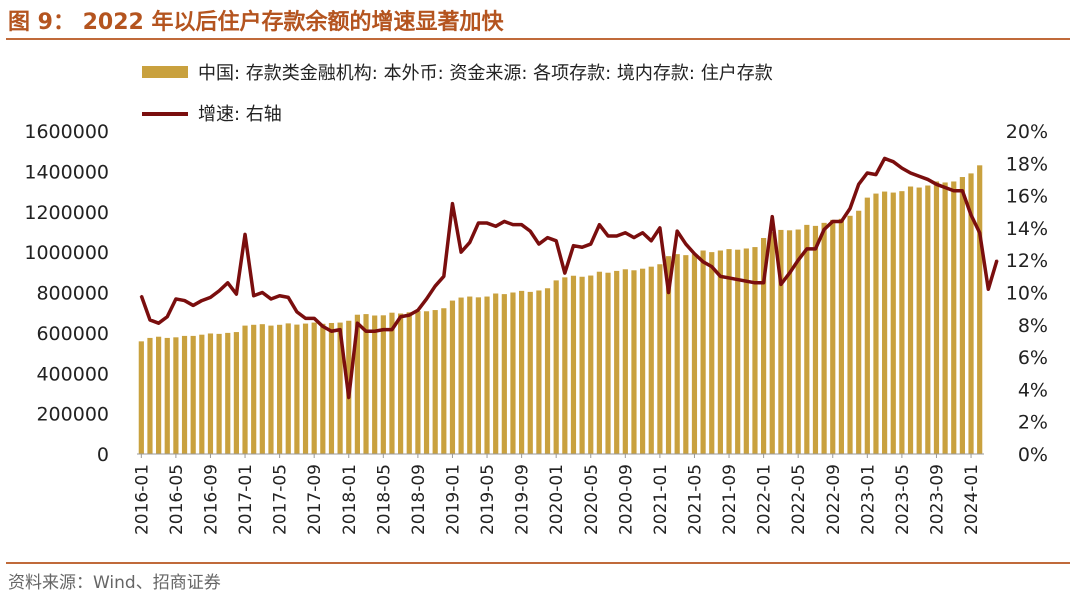 The image size is (1080, 596). Describe the element at coordinates (1033, 423) in the screenshot. I see `y-right-tick-label: 2%` at that location.